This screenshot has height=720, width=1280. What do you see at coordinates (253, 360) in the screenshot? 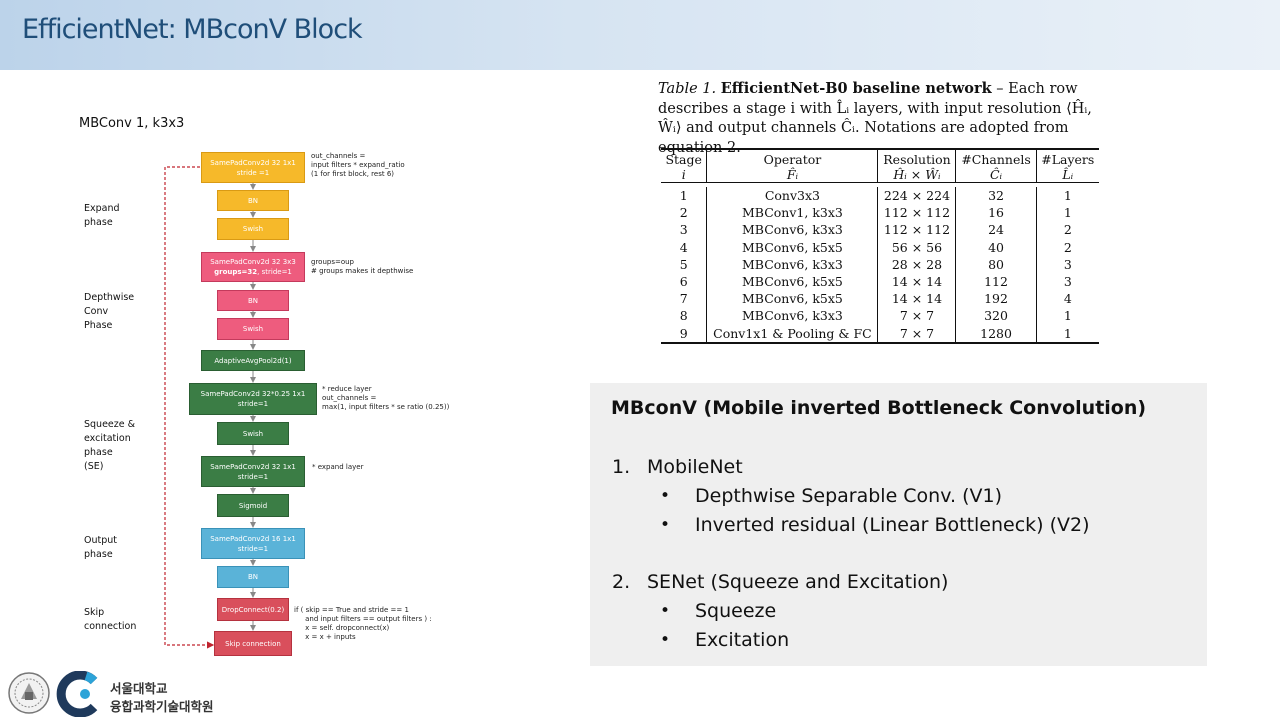
I see `block-avgpool: AdaptiveAvgPool2d(1)` at bounding box center [253, 360].